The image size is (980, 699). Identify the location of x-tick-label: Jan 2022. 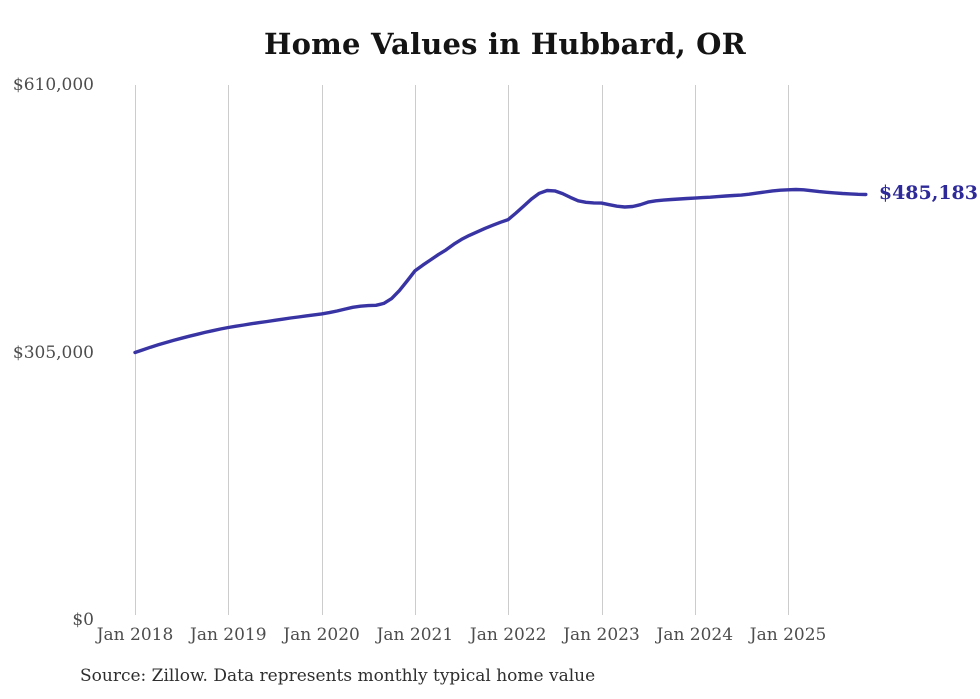
(508, 635).